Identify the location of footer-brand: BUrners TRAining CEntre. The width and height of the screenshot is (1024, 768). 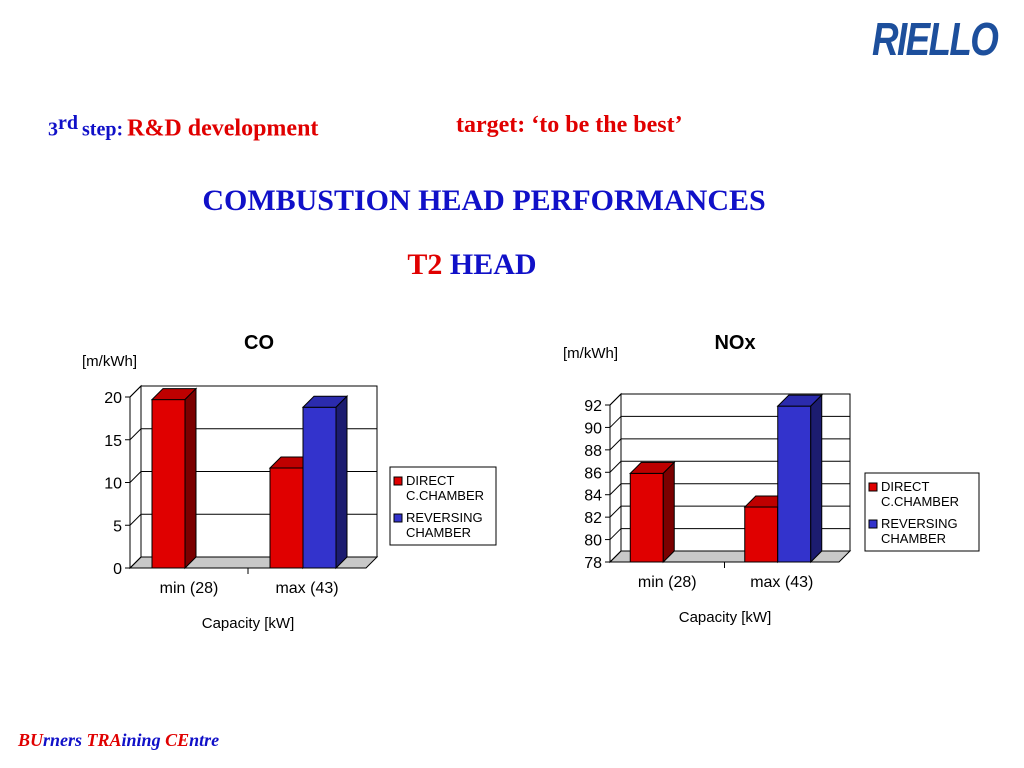
(118, 740).